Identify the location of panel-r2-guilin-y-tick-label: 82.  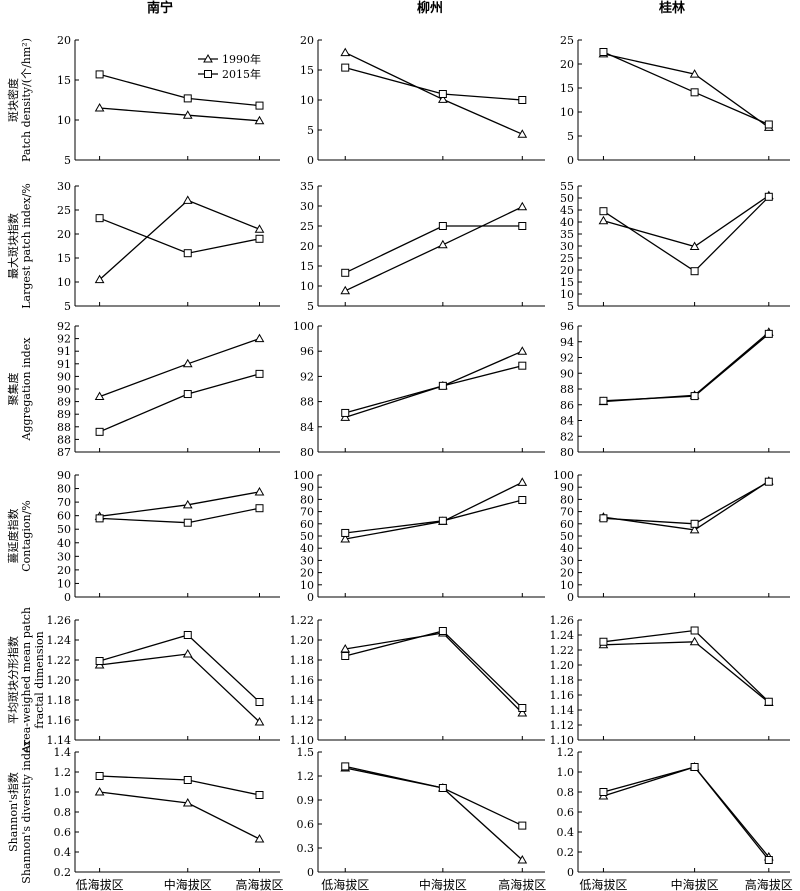
(567, 436).